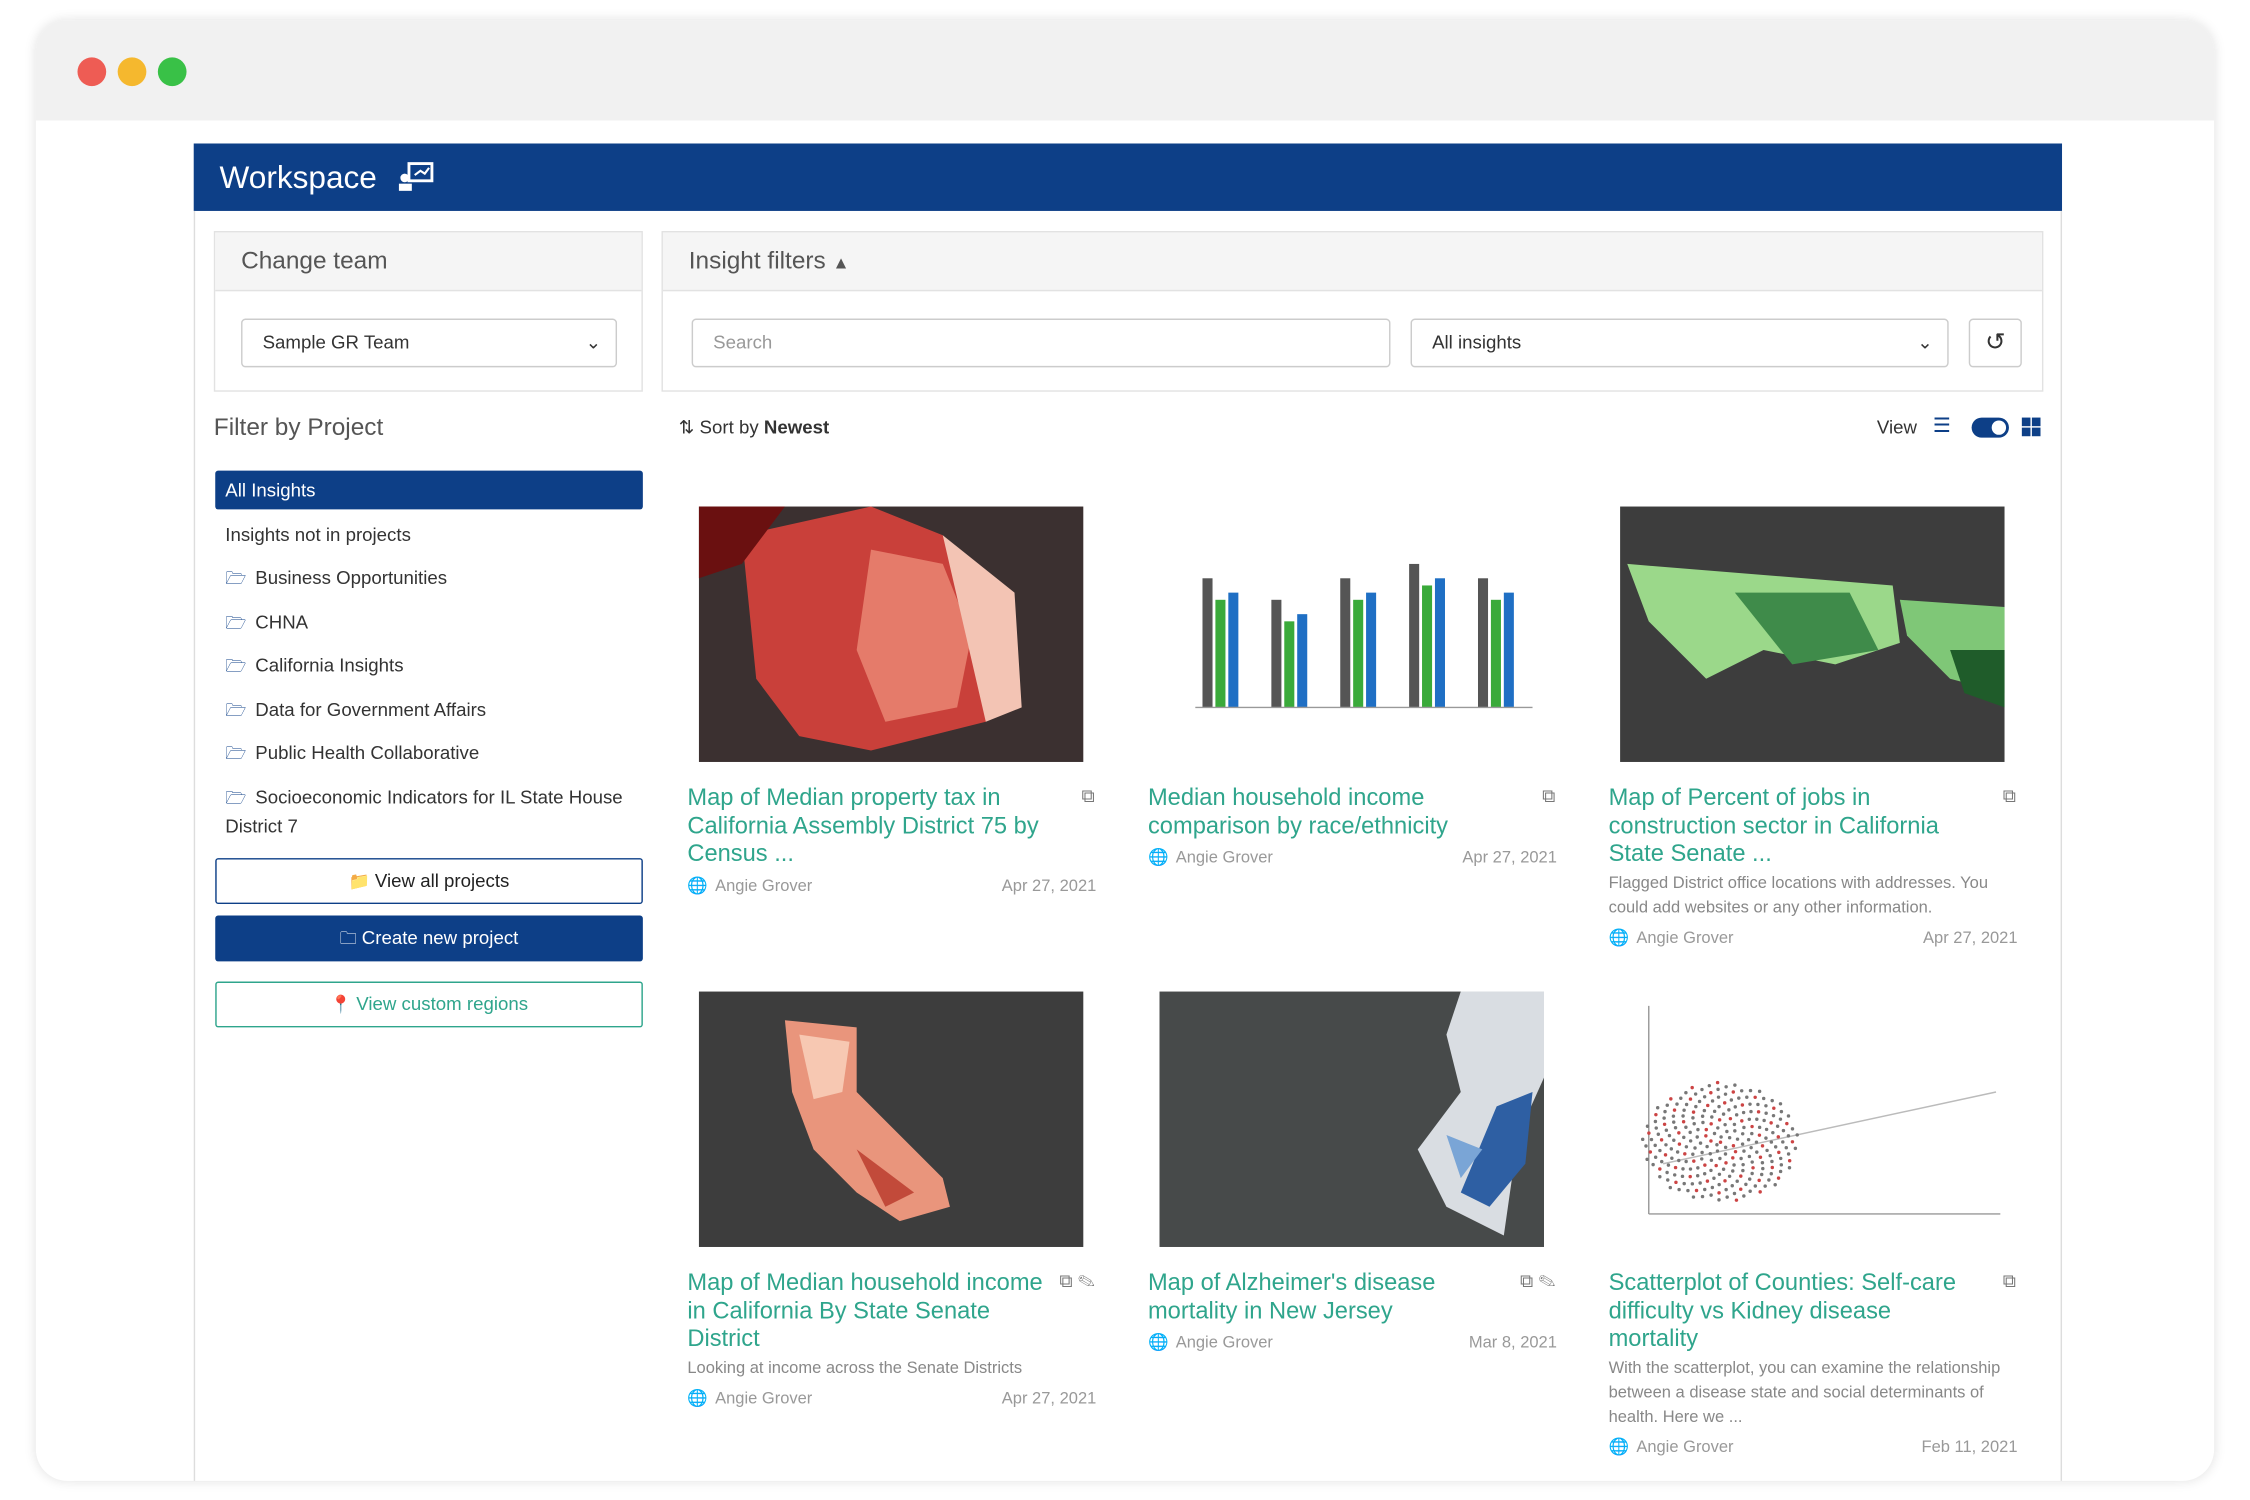 This screenshot has height=1500, width=2250. Describe the element at coordinates (1477, 342) in the screenshot. I see `select-value: All insights` at that location.